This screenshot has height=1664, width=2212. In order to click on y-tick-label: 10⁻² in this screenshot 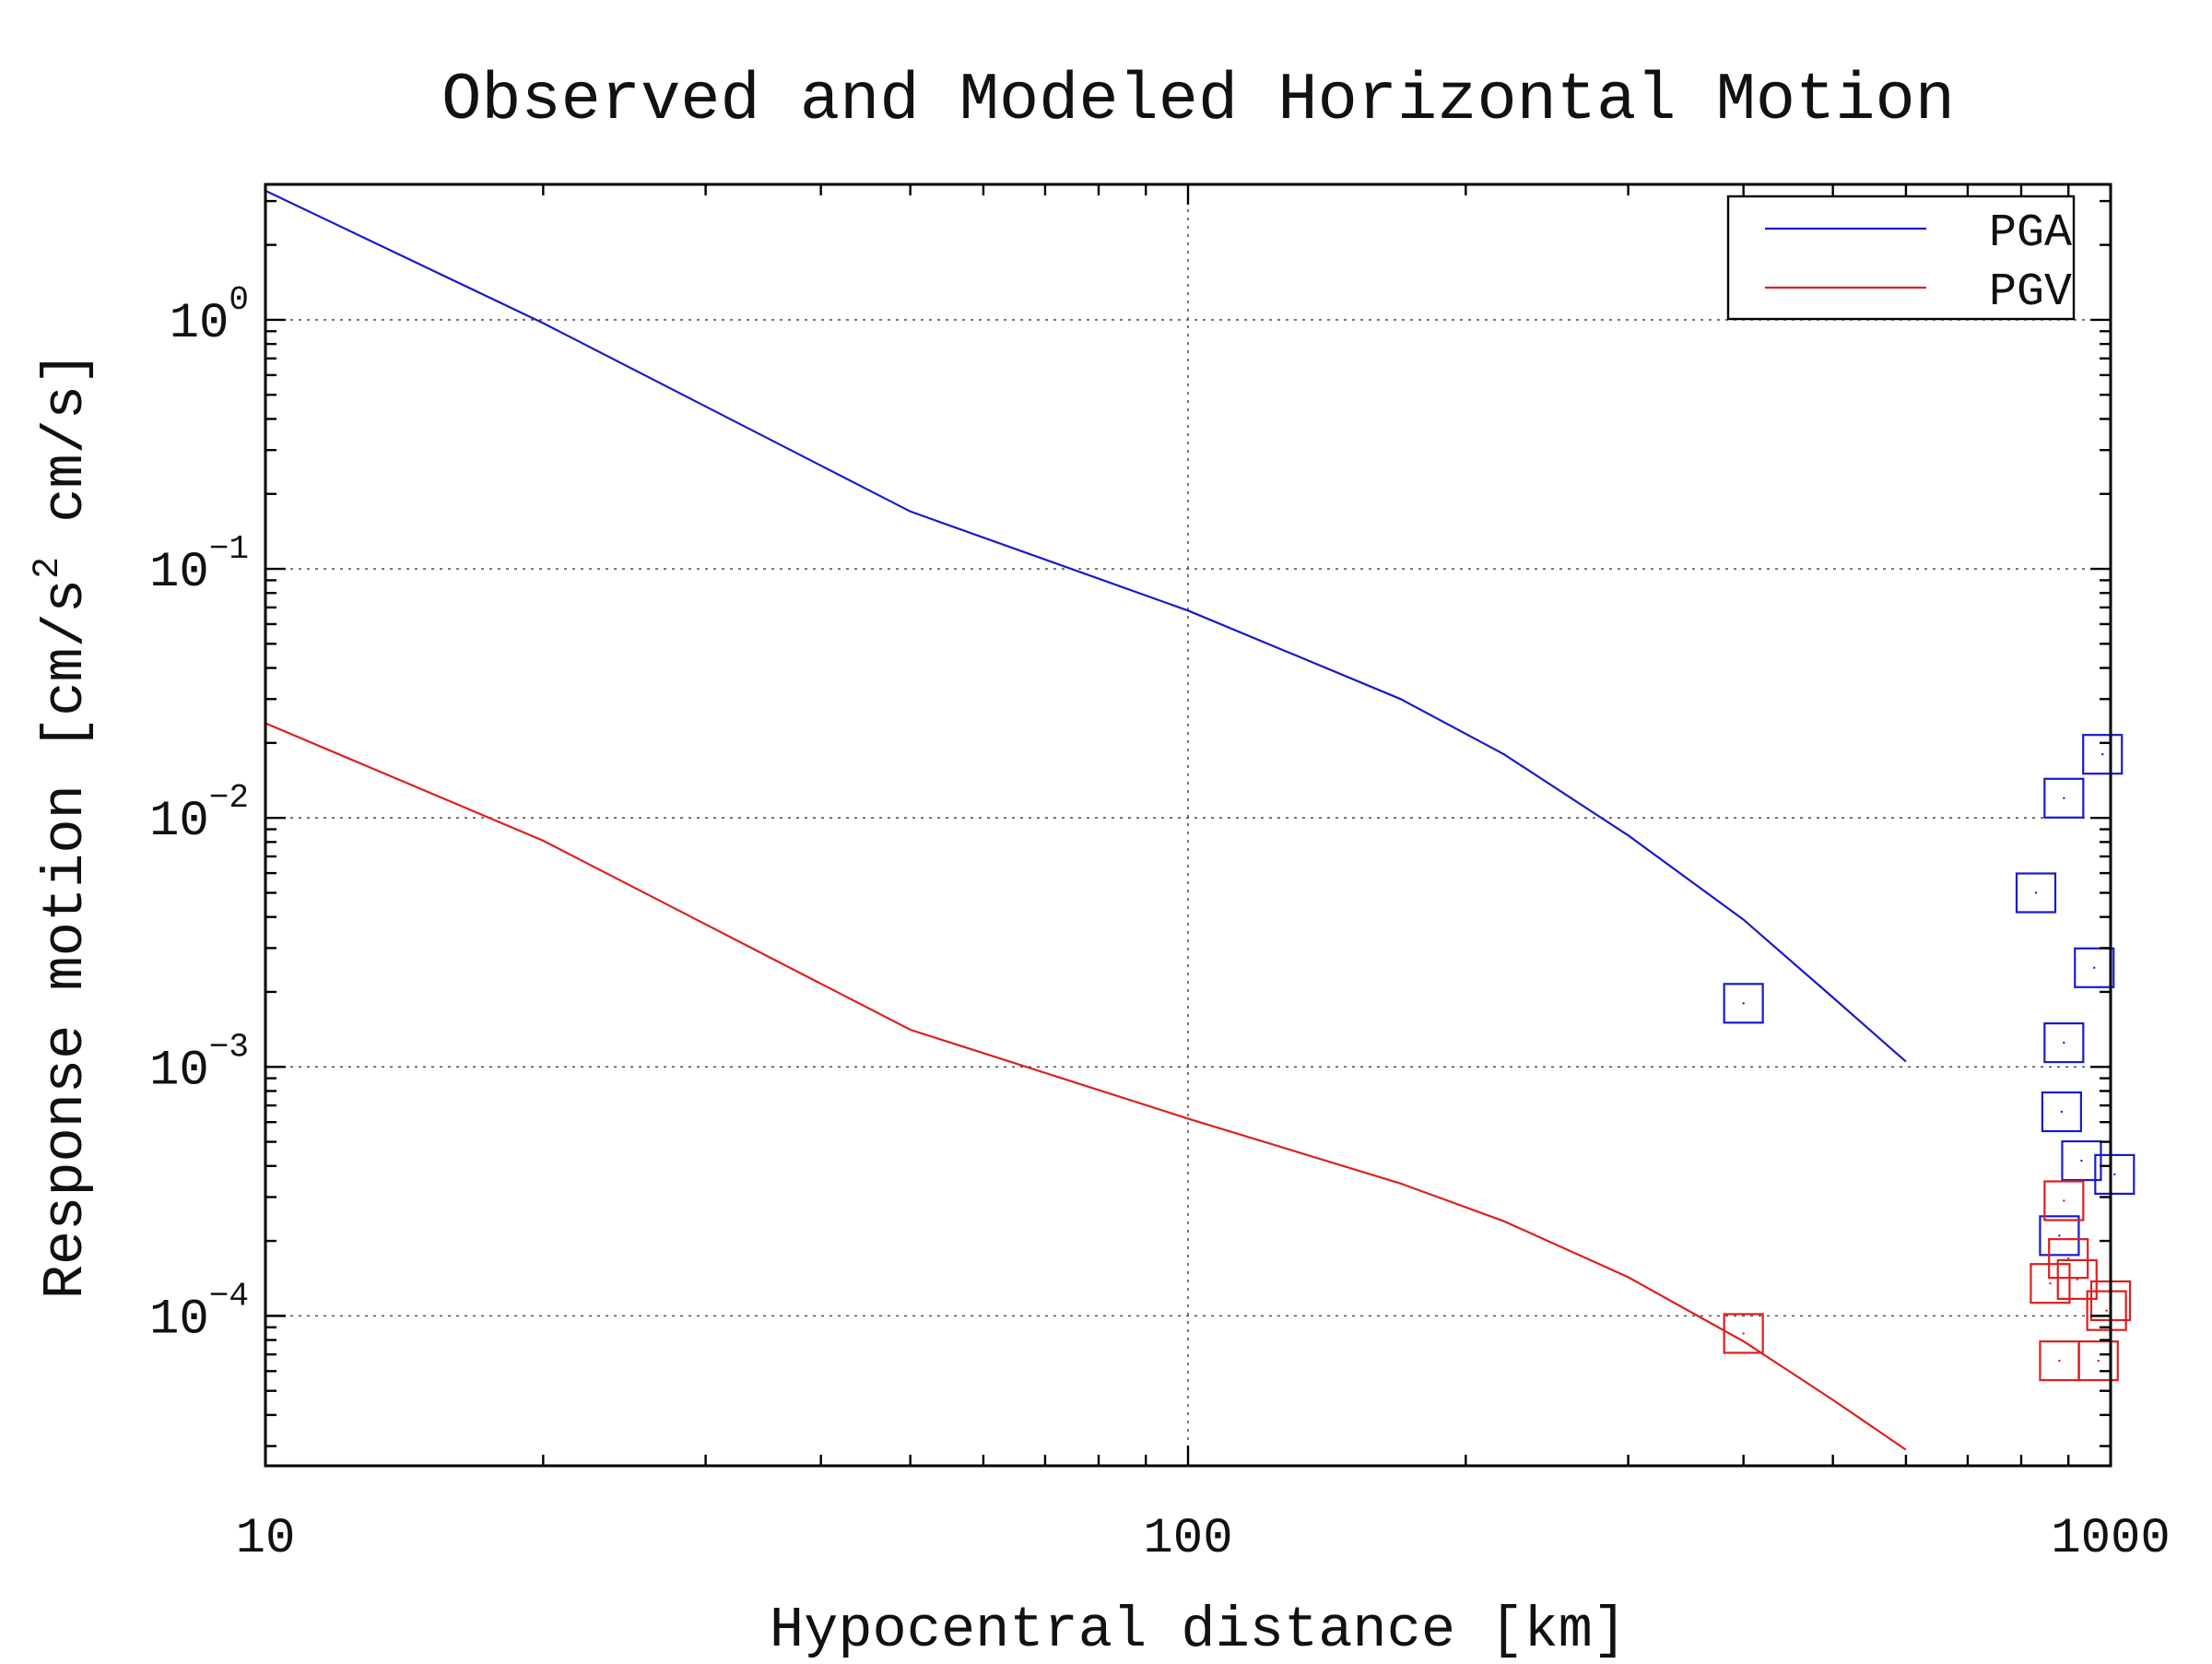, I will do `click(199, 814)`.